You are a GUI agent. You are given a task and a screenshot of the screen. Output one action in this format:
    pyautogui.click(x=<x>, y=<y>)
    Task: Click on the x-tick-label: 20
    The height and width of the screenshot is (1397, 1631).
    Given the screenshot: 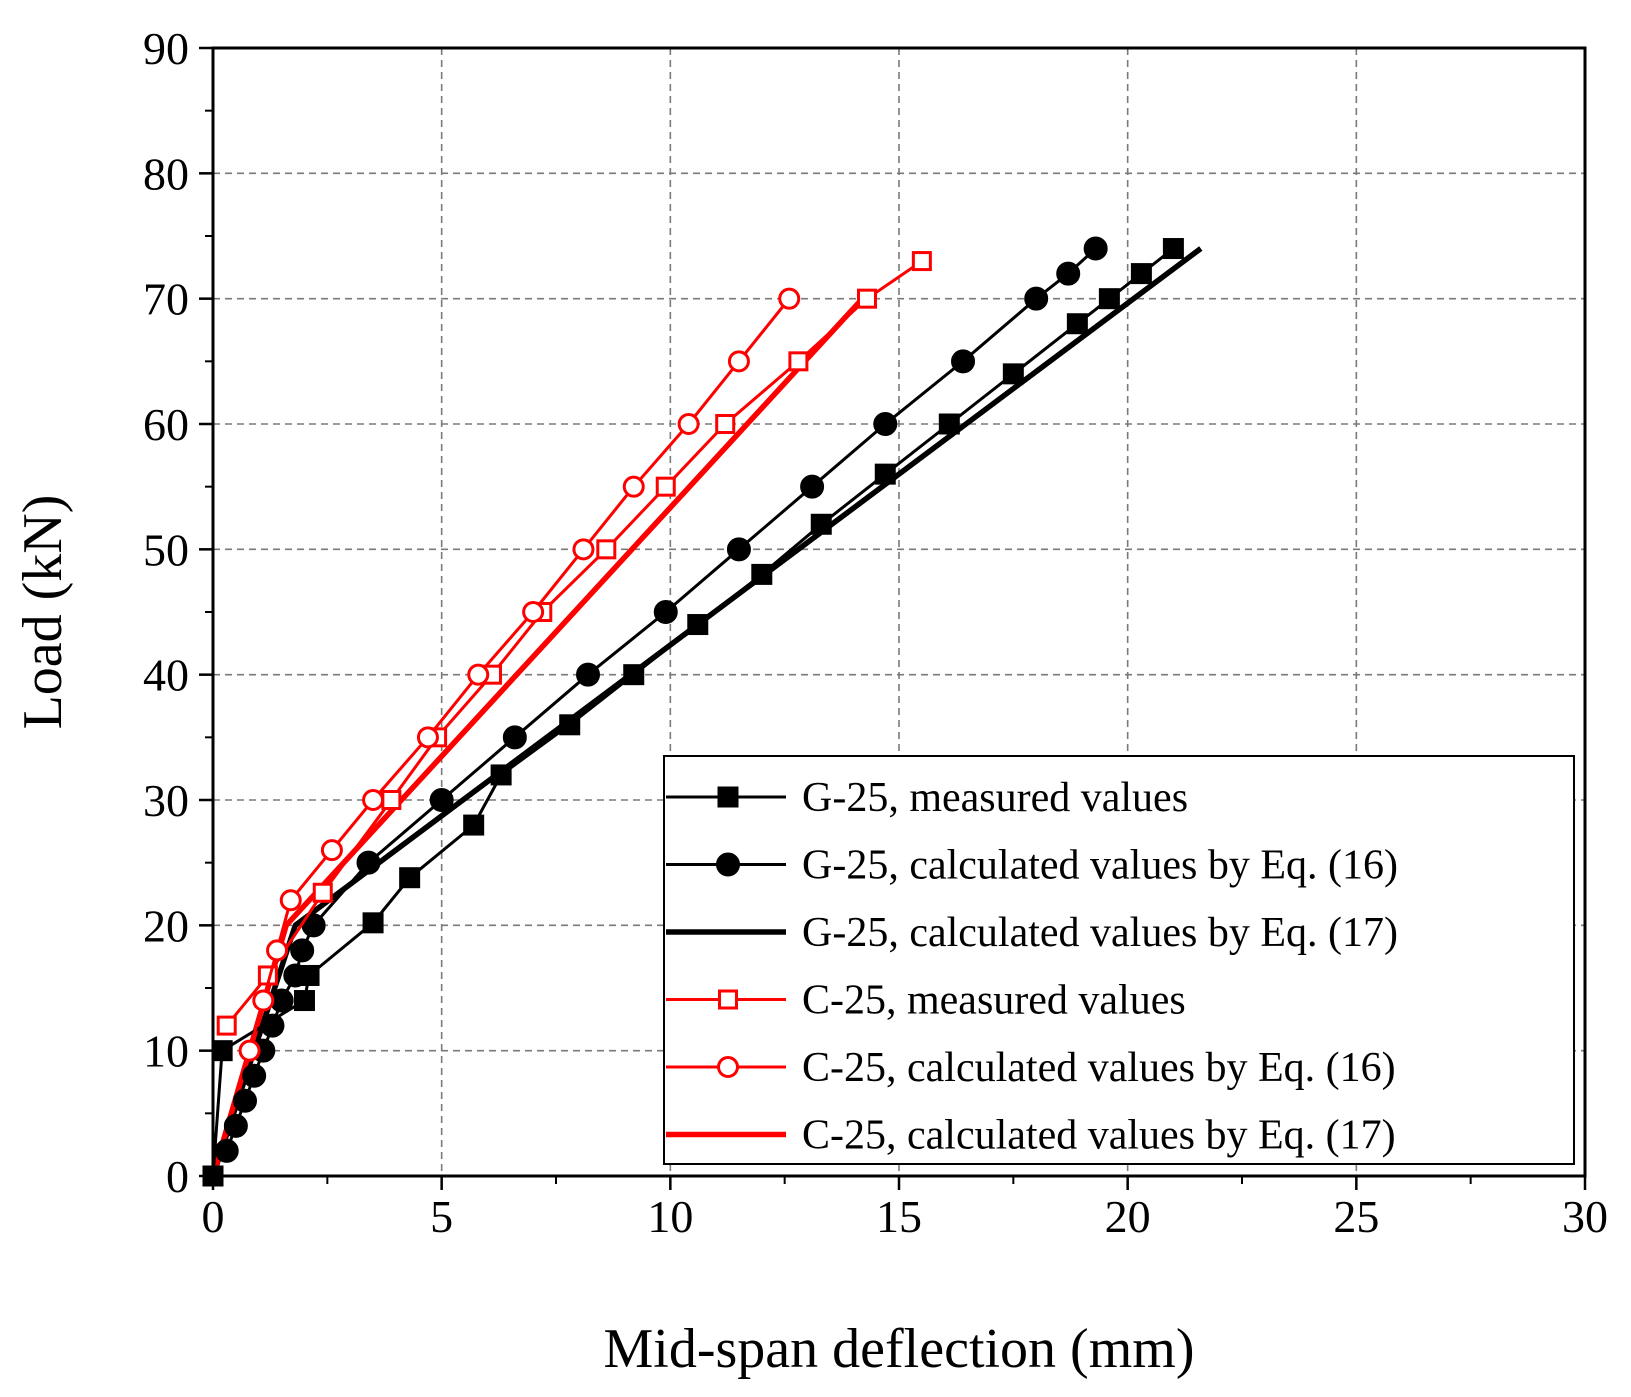 What is the action you would take?
    pyautogui.click(x=1128, y=1216)
    